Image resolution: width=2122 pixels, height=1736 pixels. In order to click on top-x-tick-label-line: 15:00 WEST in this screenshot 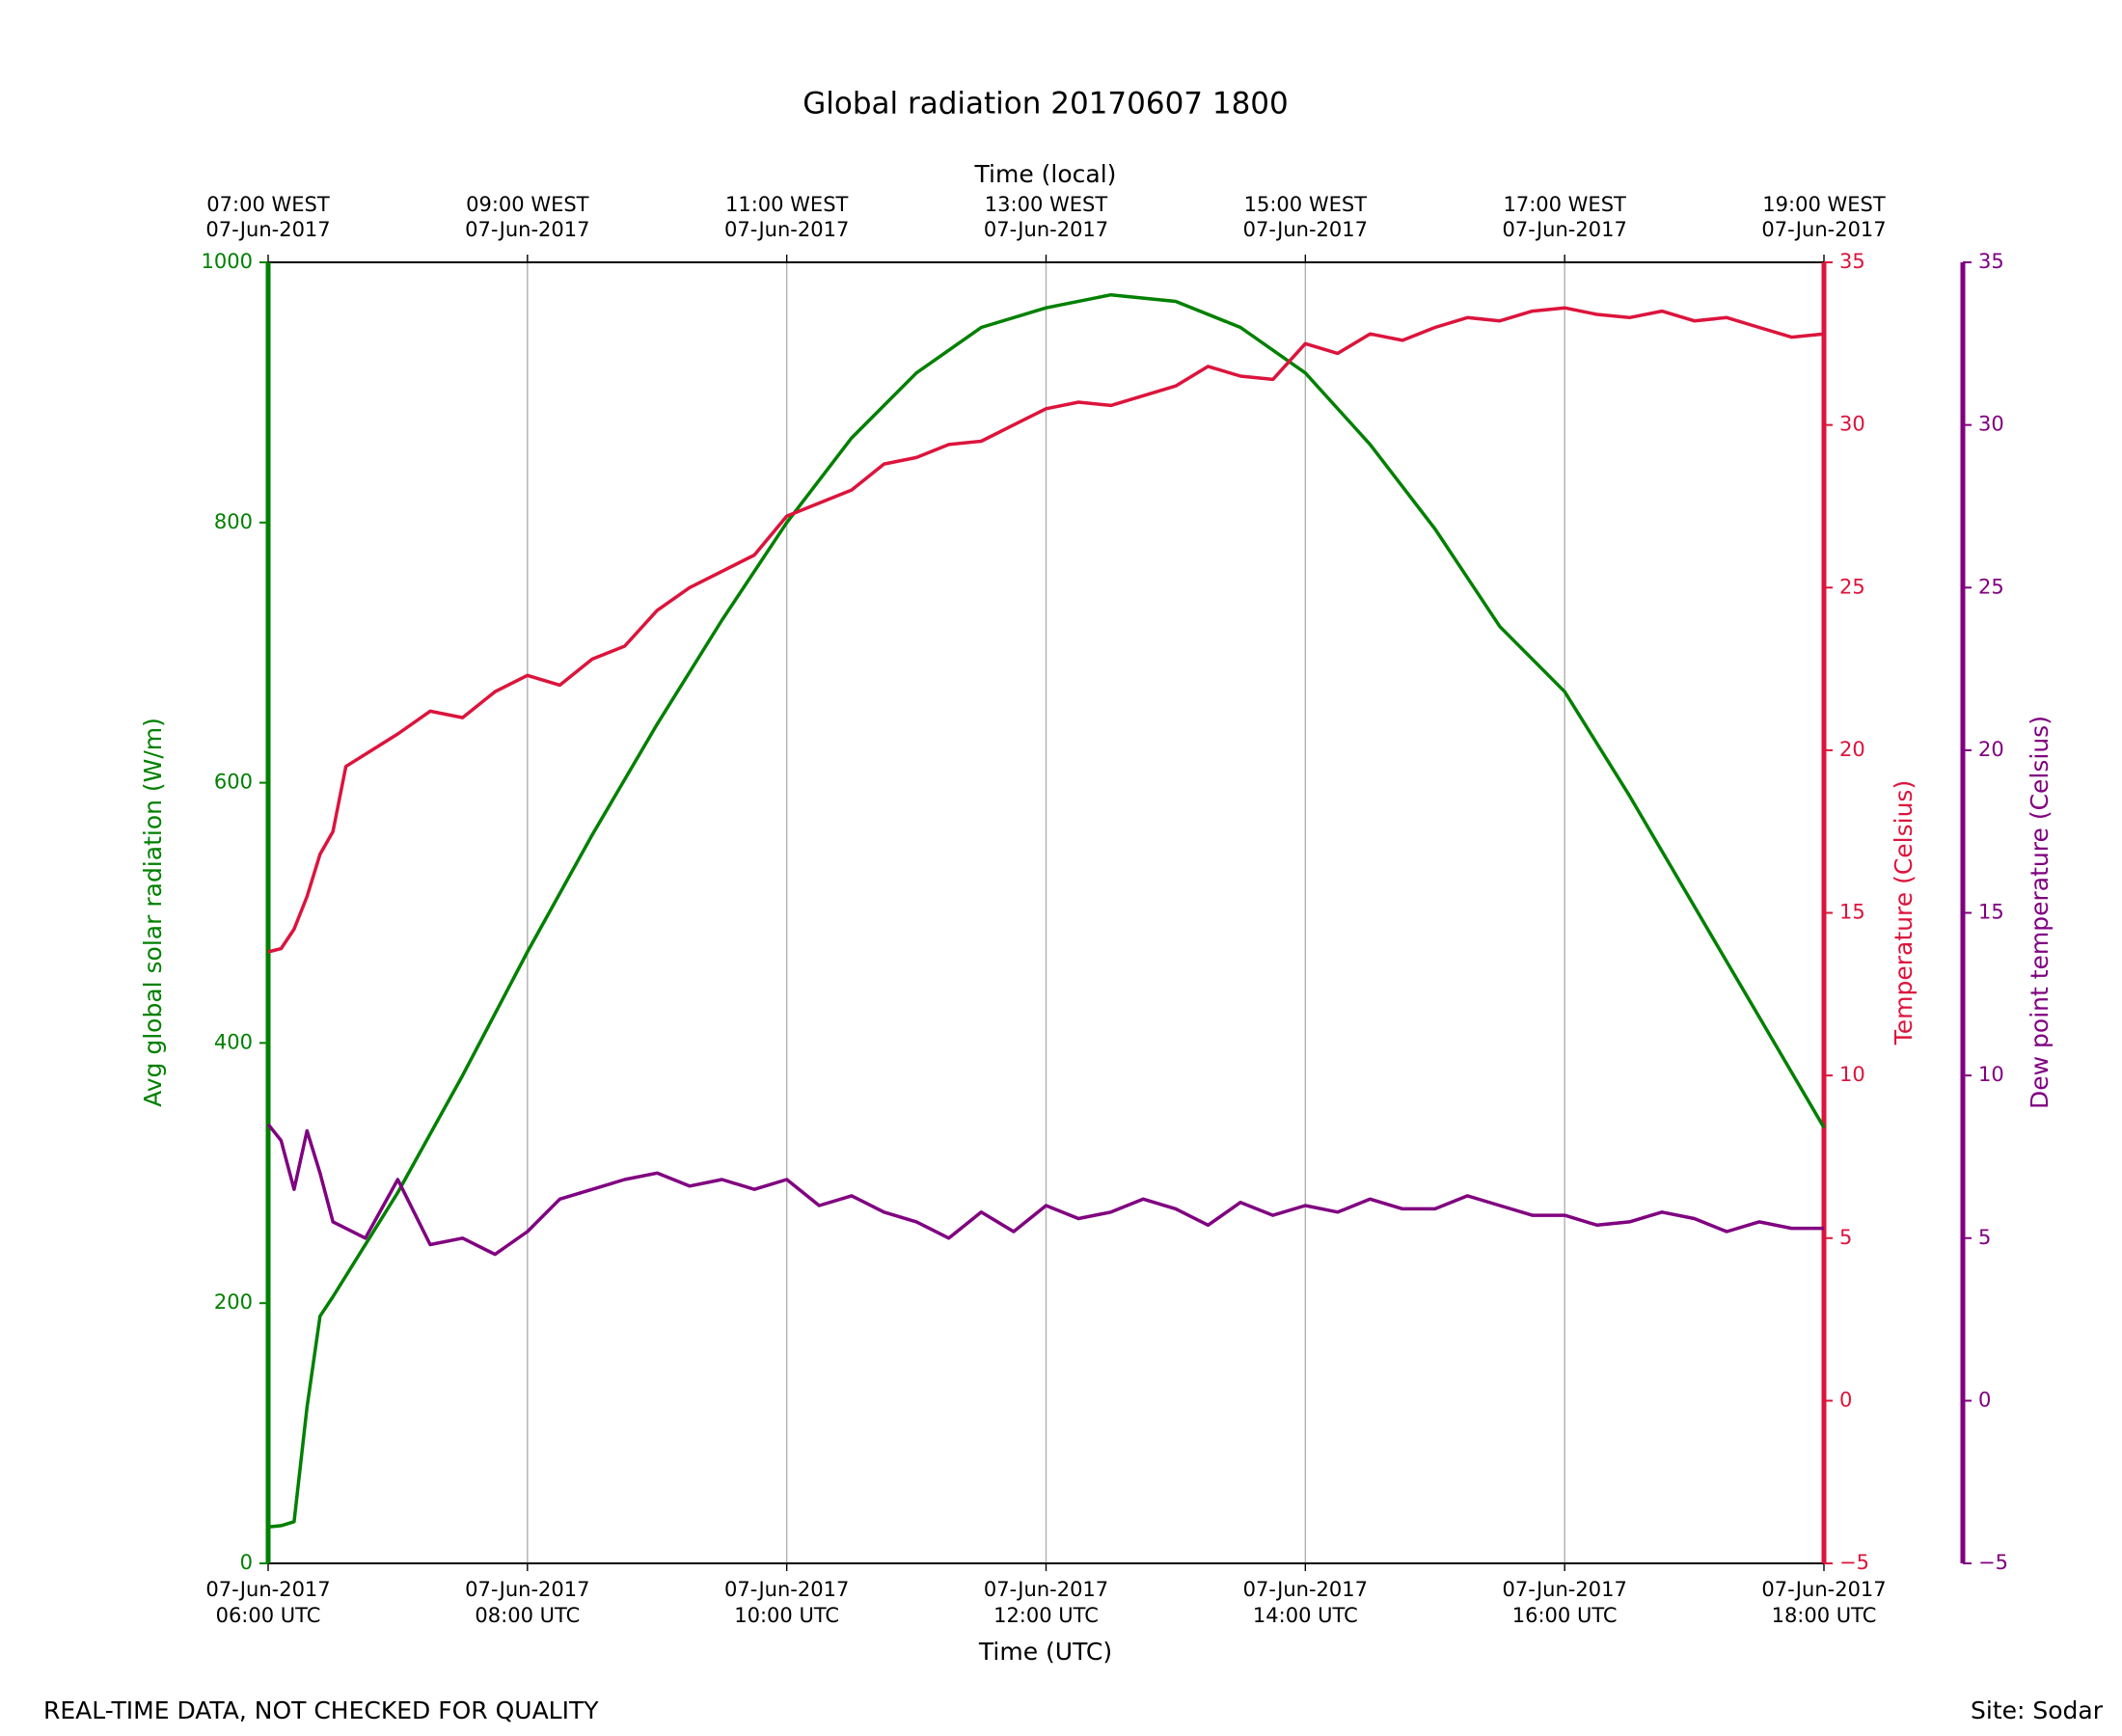, I will do `click(1306, 204)`.